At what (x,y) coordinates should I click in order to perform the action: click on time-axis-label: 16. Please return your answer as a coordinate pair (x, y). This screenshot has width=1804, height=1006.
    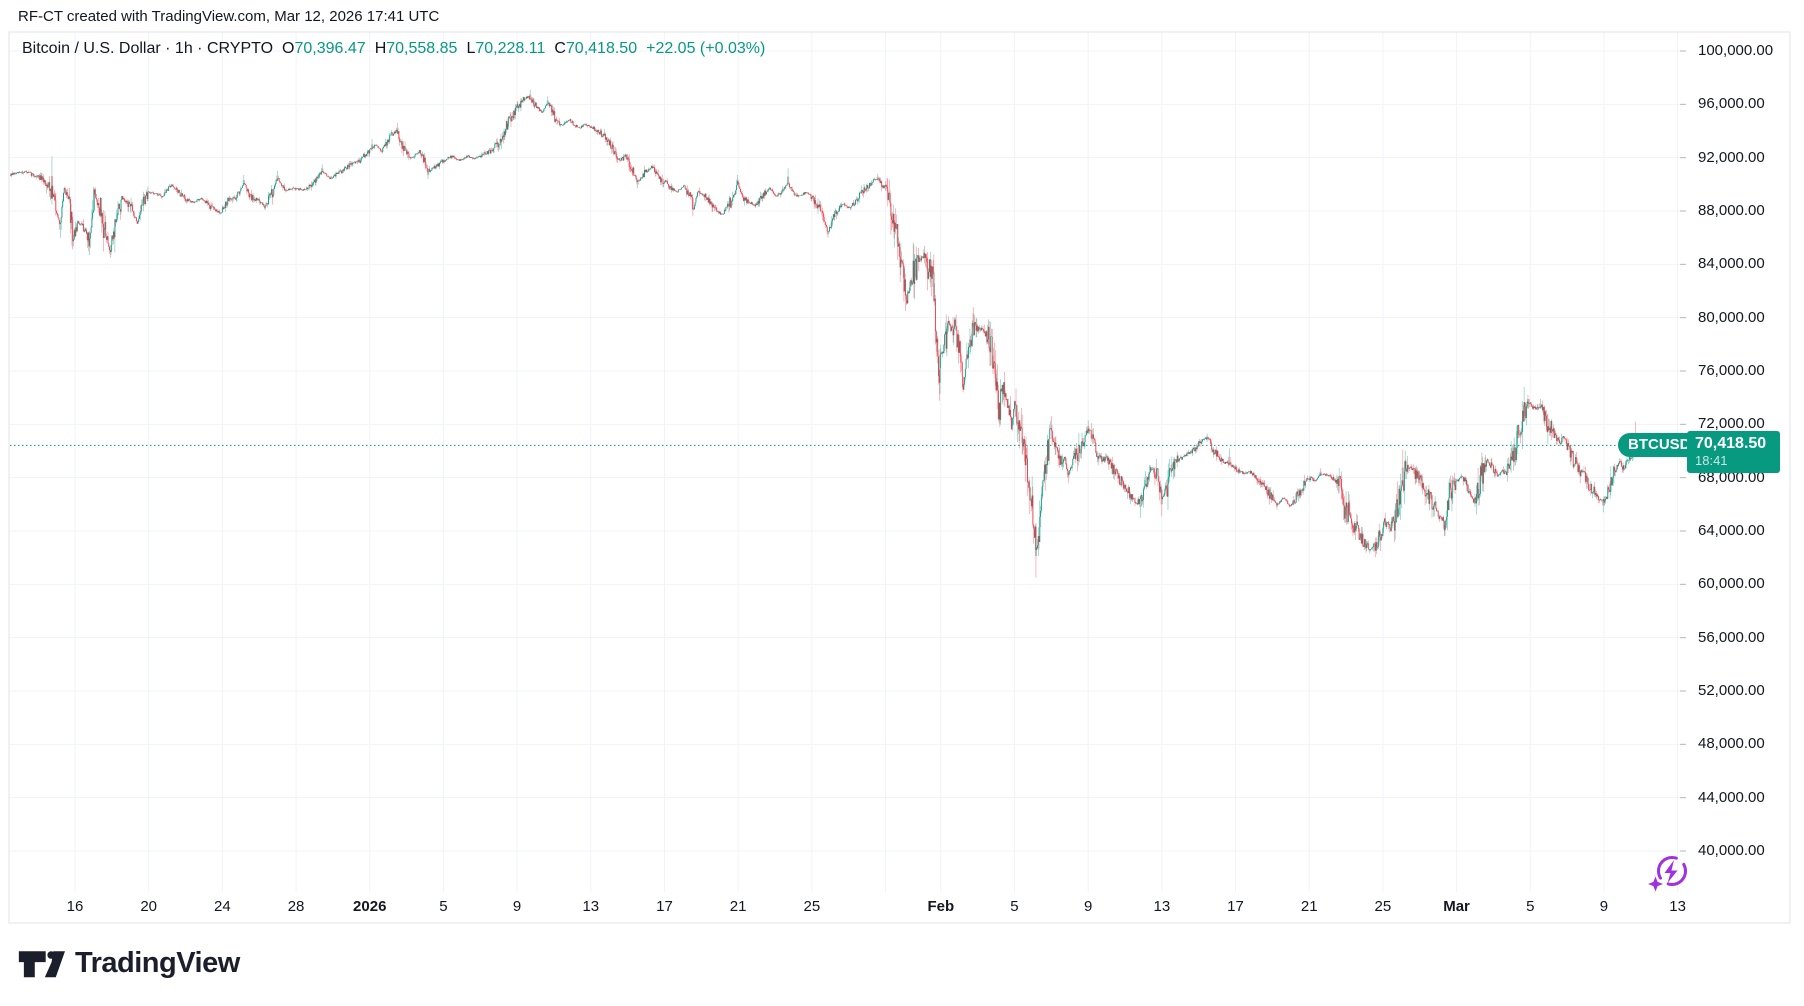
    Looking at the image, I should click on (75, 906).